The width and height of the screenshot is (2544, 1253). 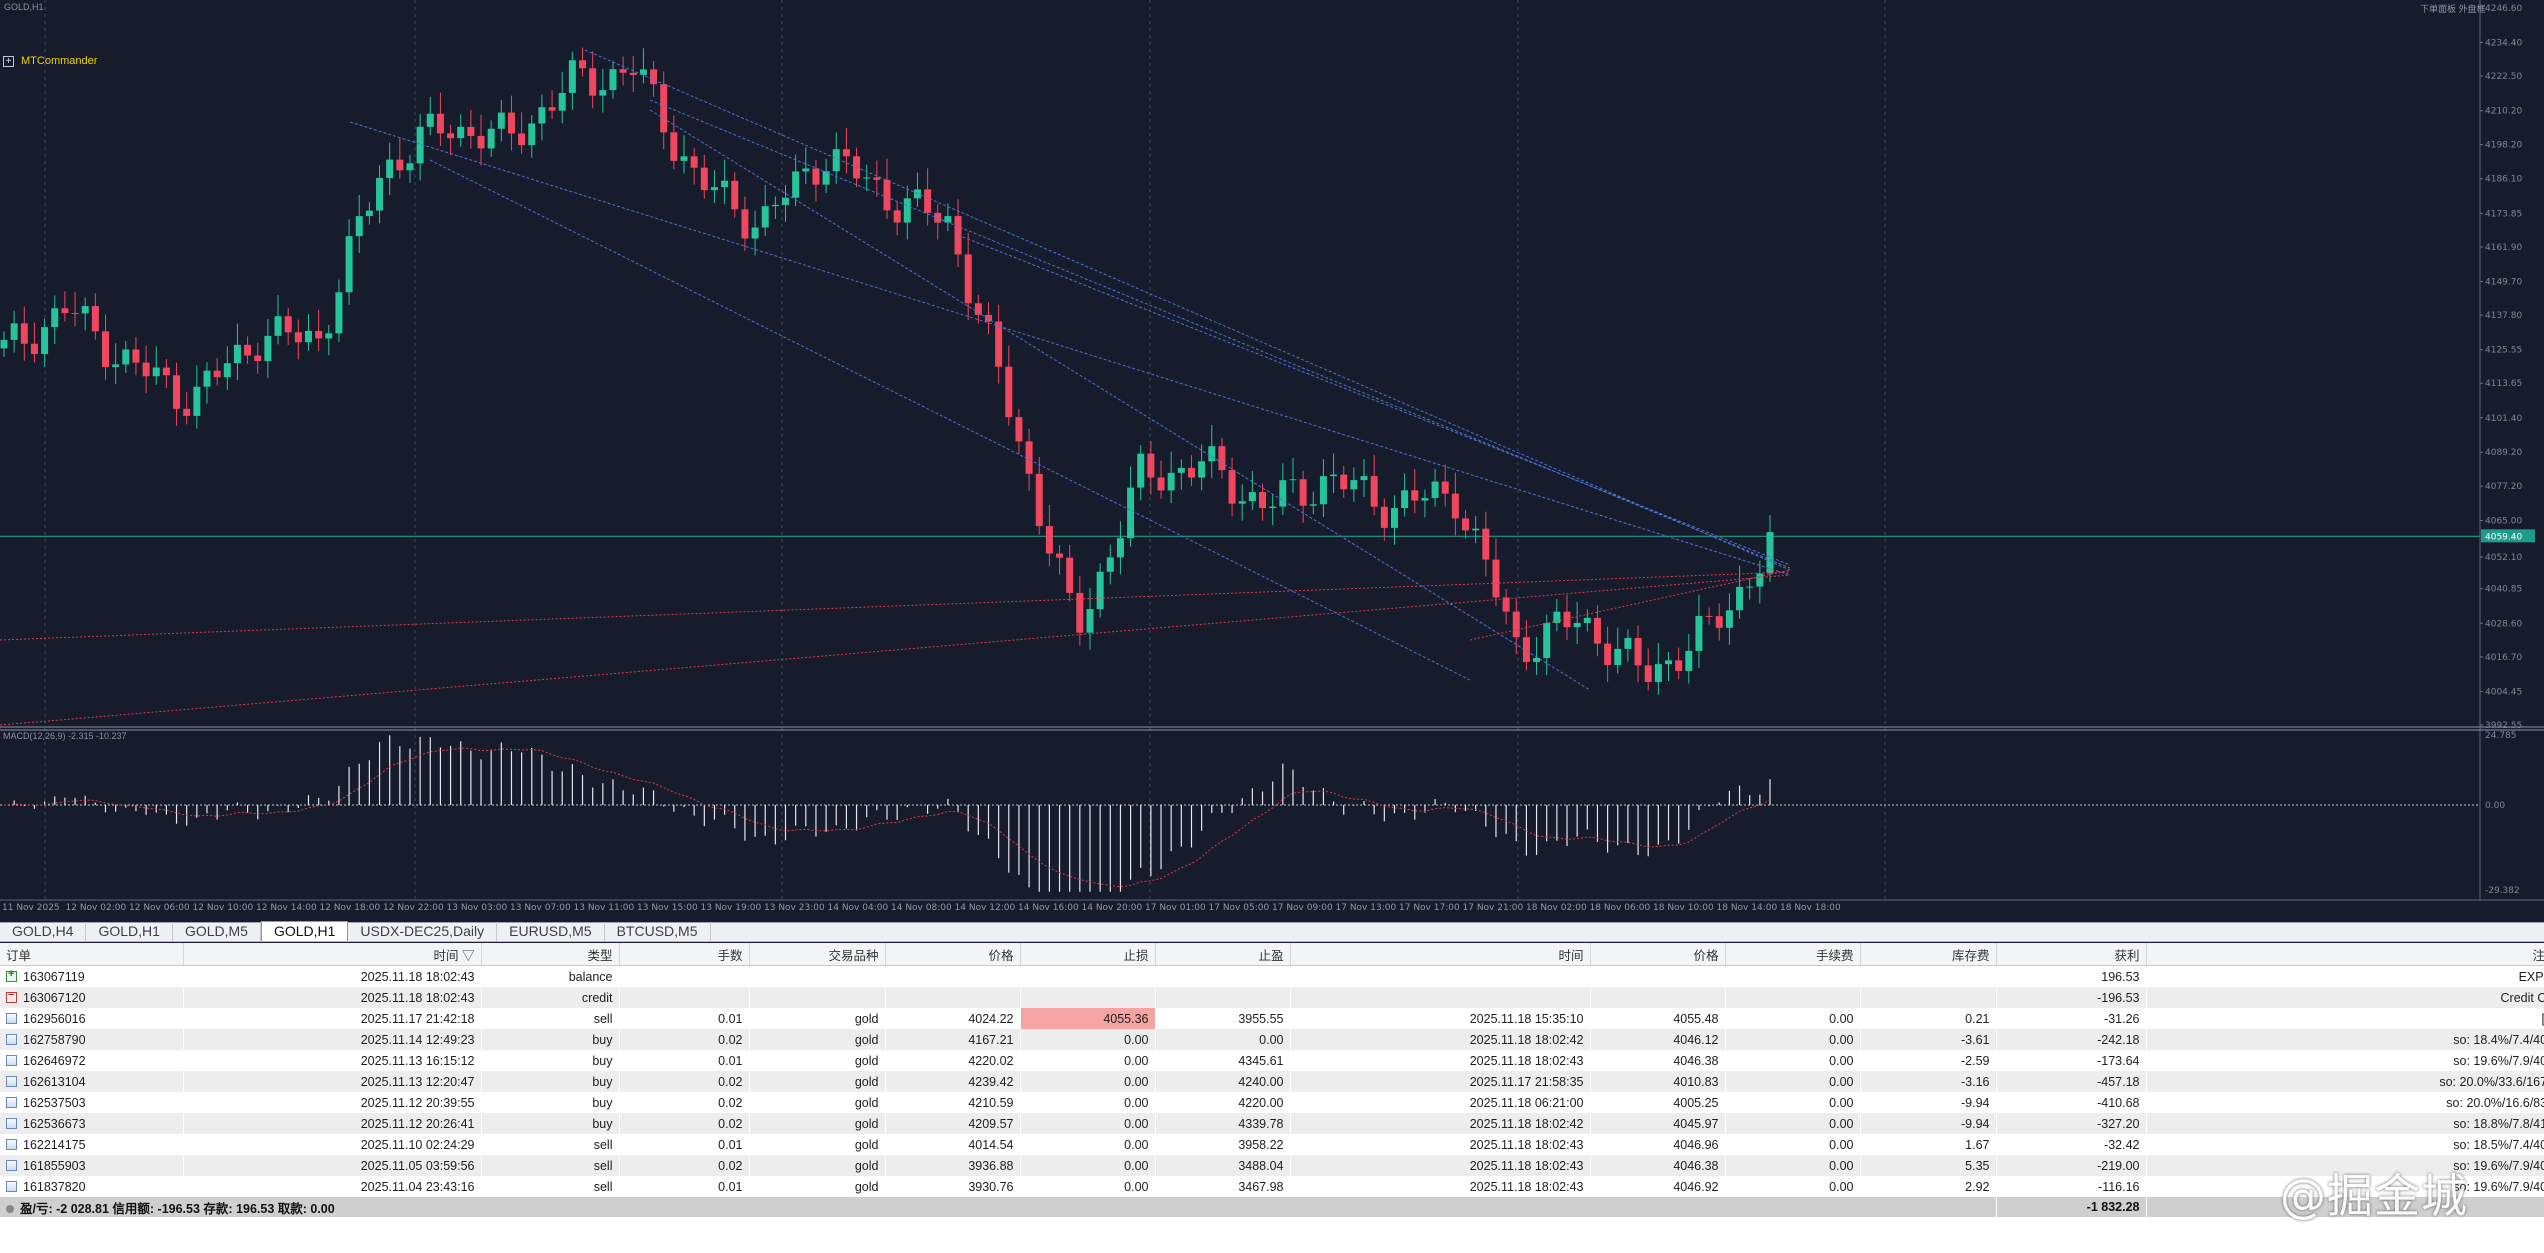 What do you see at coordinates (2071, 1207) in the screenshot?
I see `summary-total: -1 832.28` at bounding box center [2071, 1207].